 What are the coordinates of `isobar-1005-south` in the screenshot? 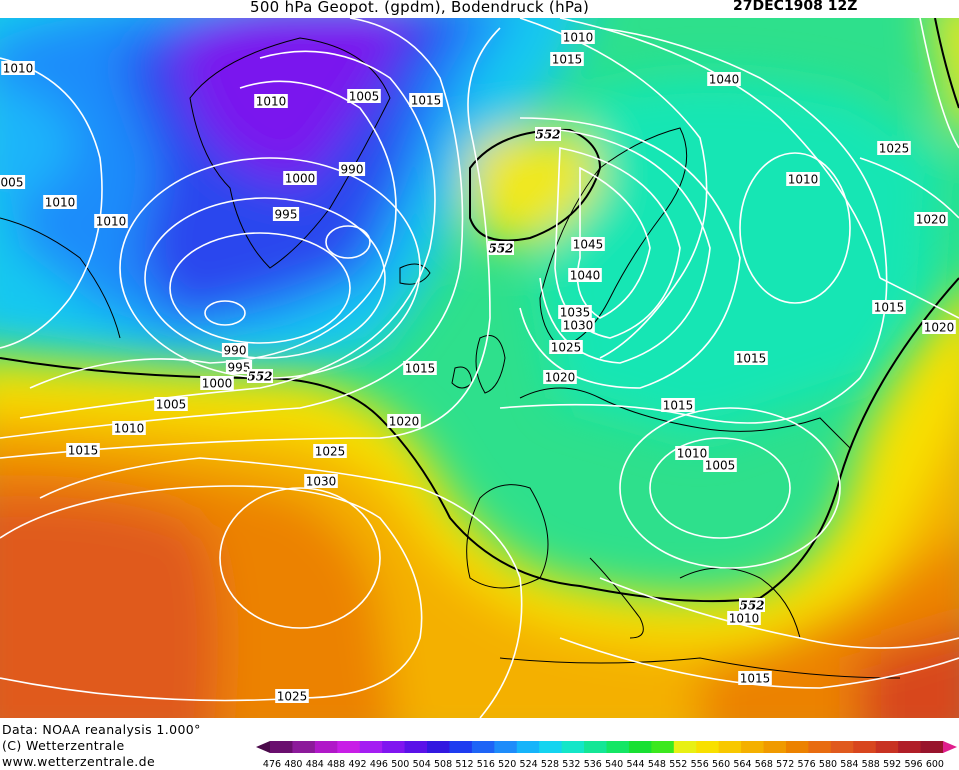 It's located at (720, 488).